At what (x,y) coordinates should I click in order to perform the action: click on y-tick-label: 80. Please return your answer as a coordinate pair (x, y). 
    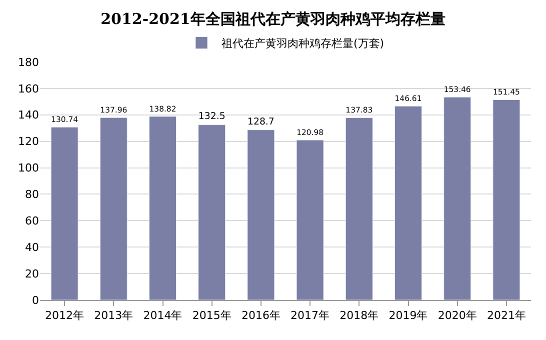
    Looking at the image, I should click on (32, 195).